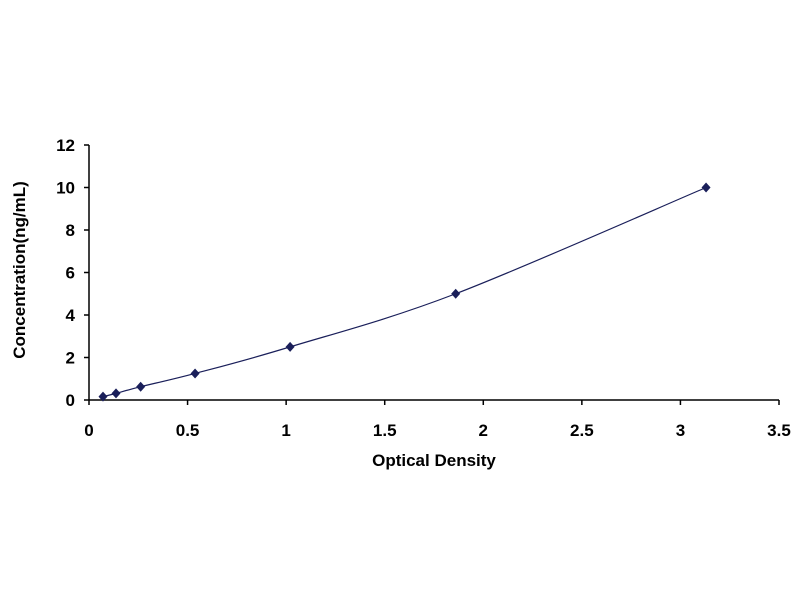  I want to click on x-tick-label: 0.5, so click(188, 430).